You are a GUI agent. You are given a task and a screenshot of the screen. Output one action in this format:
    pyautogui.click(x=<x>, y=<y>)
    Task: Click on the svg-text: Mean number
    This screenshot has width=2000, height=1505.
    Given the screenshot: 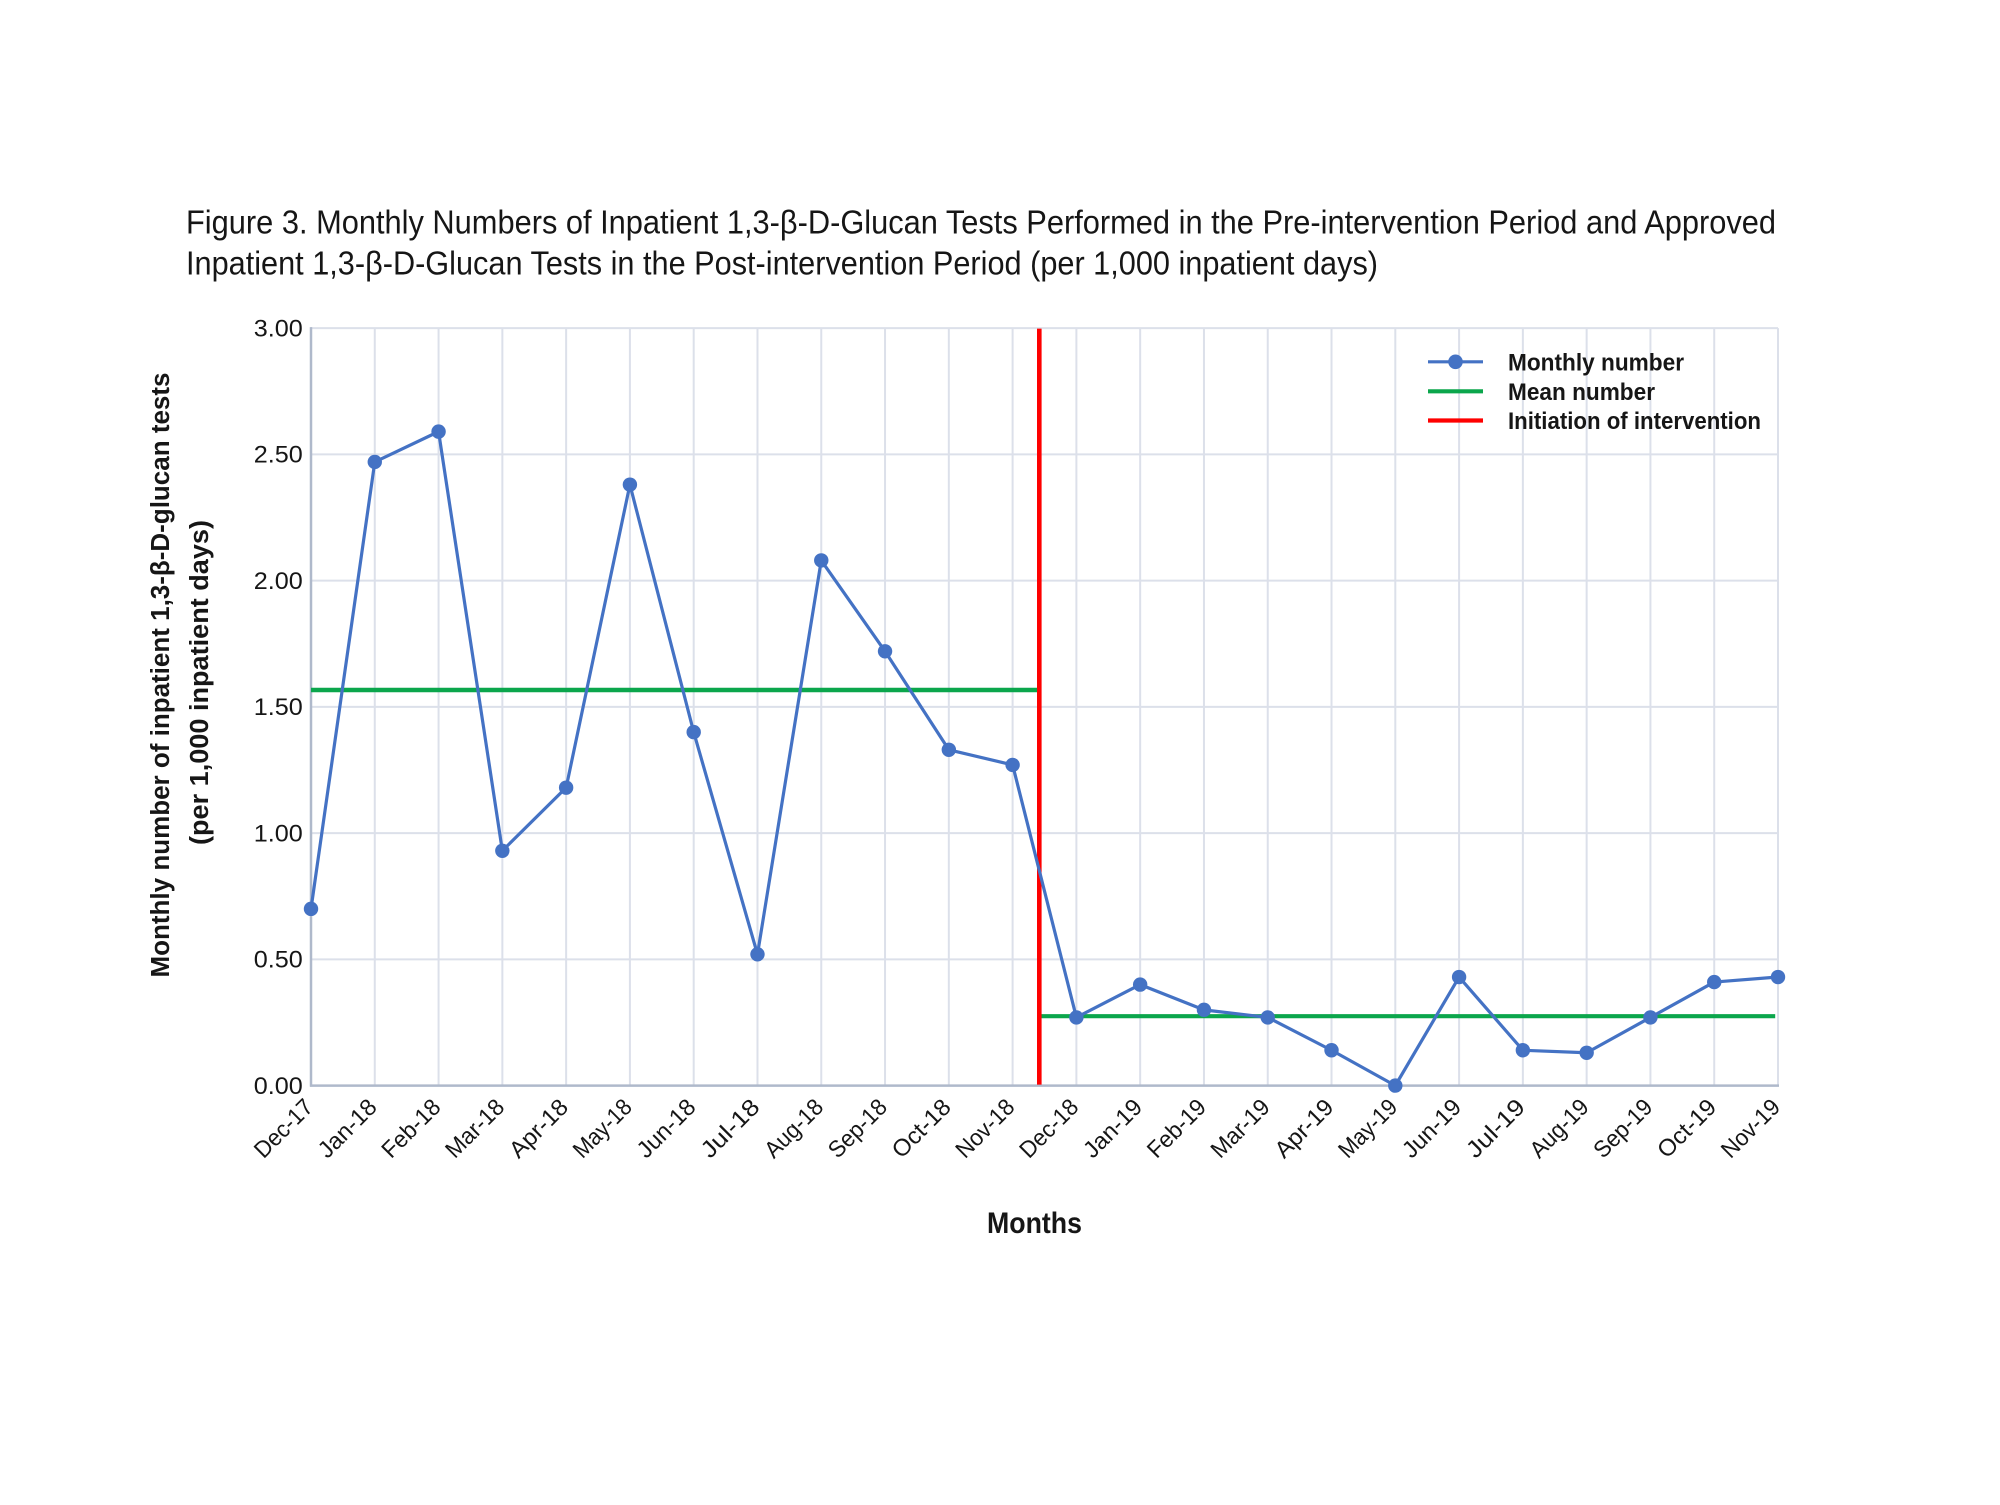 What is the action you would take?
    pyautogui.click(x=1581, y=392)
    